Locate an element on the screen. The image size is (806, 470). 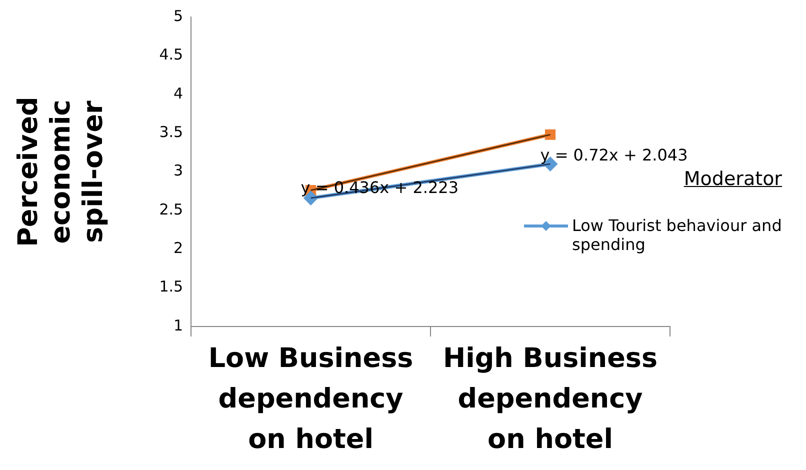
annotation: y = 0.72x + 2.043 is located at coordinates (614, 154).